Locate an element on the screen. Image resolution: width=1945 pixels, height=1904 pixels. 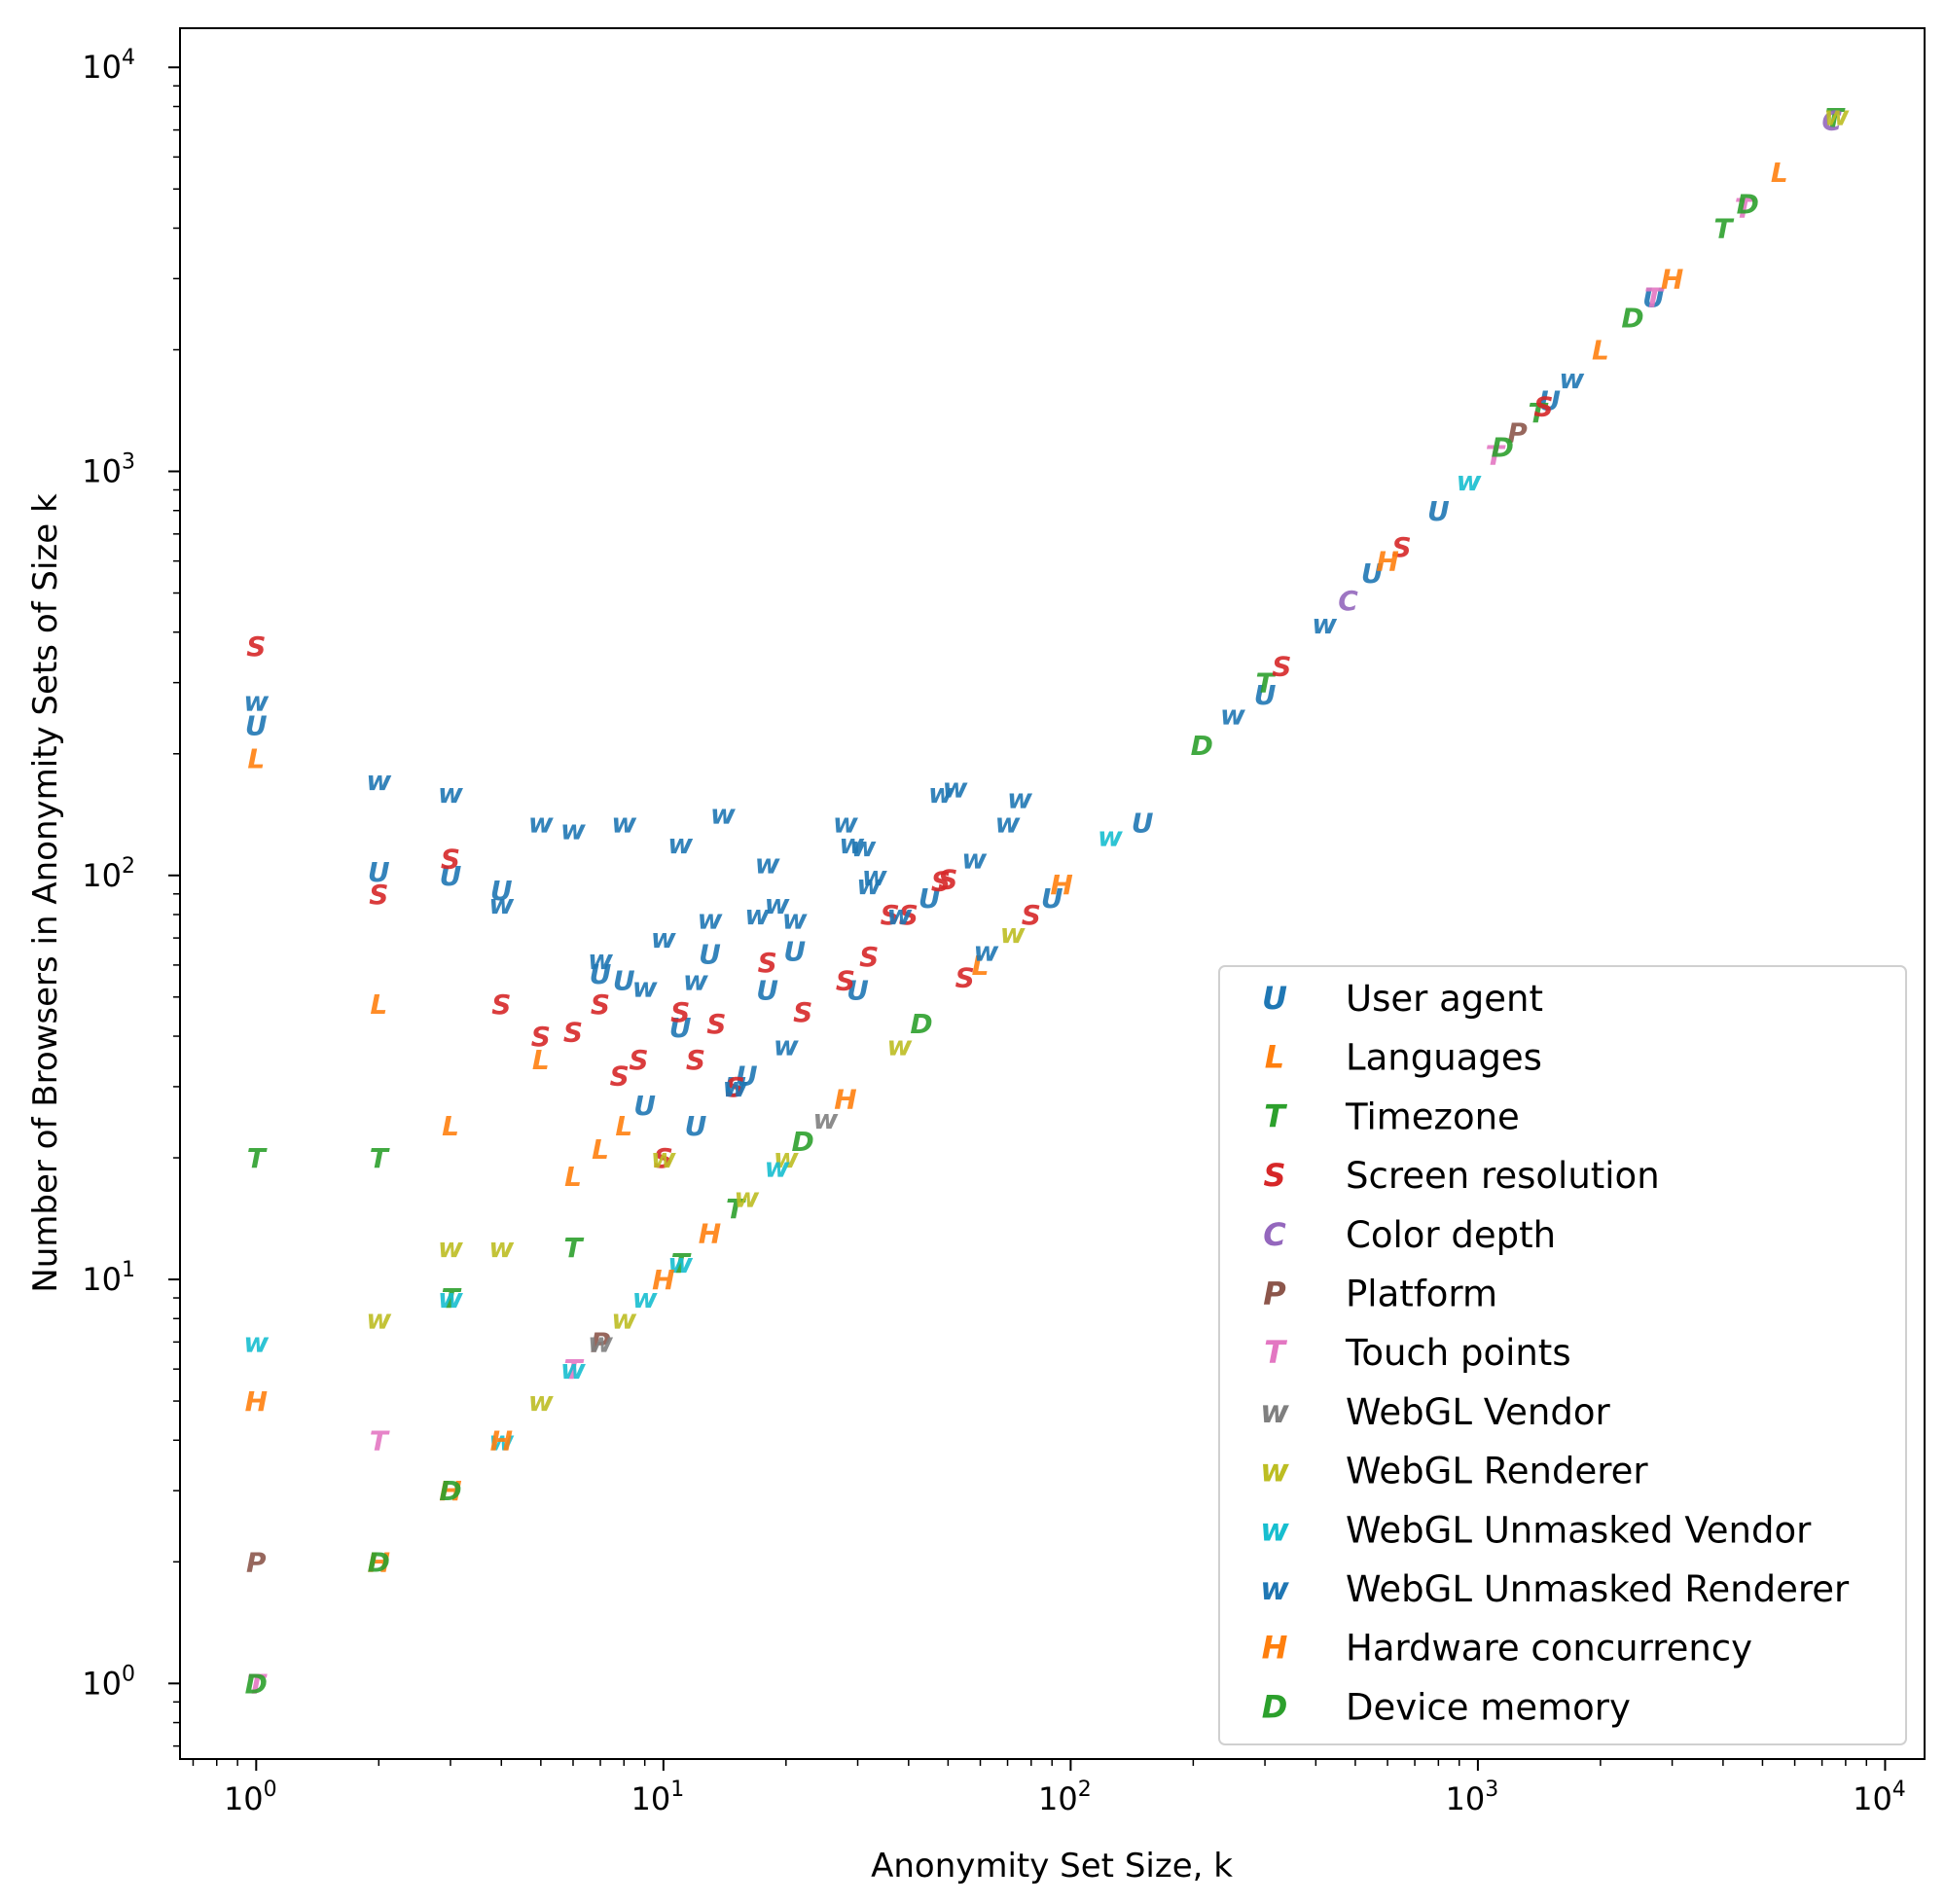
legend-label: Color depth is located at coordinates (1451, 1235).